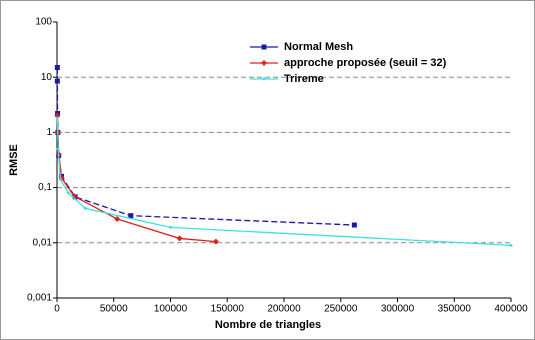  What do you see at coordinates (284, 309) in the screenshot?
I see `x-tick-label: 200000` at bounding box center [284, 309].